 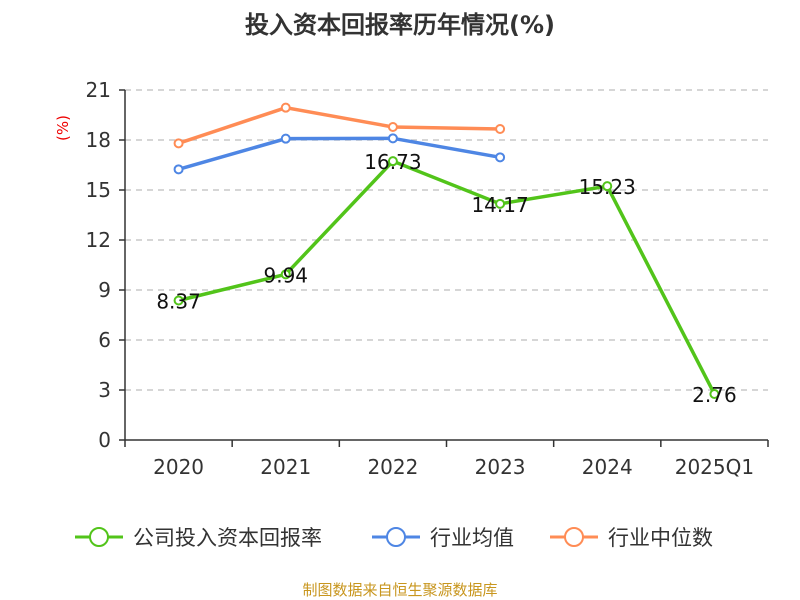 I want to click on x-tick-label: 2022, so click(x=392, y=467).